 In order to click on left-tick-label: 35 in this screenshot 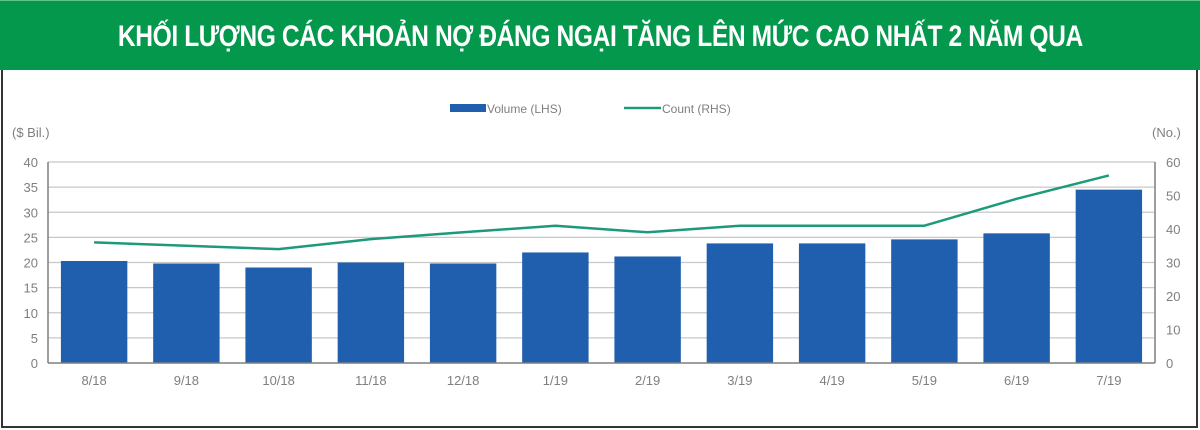, I will do `click(31, 187)`.